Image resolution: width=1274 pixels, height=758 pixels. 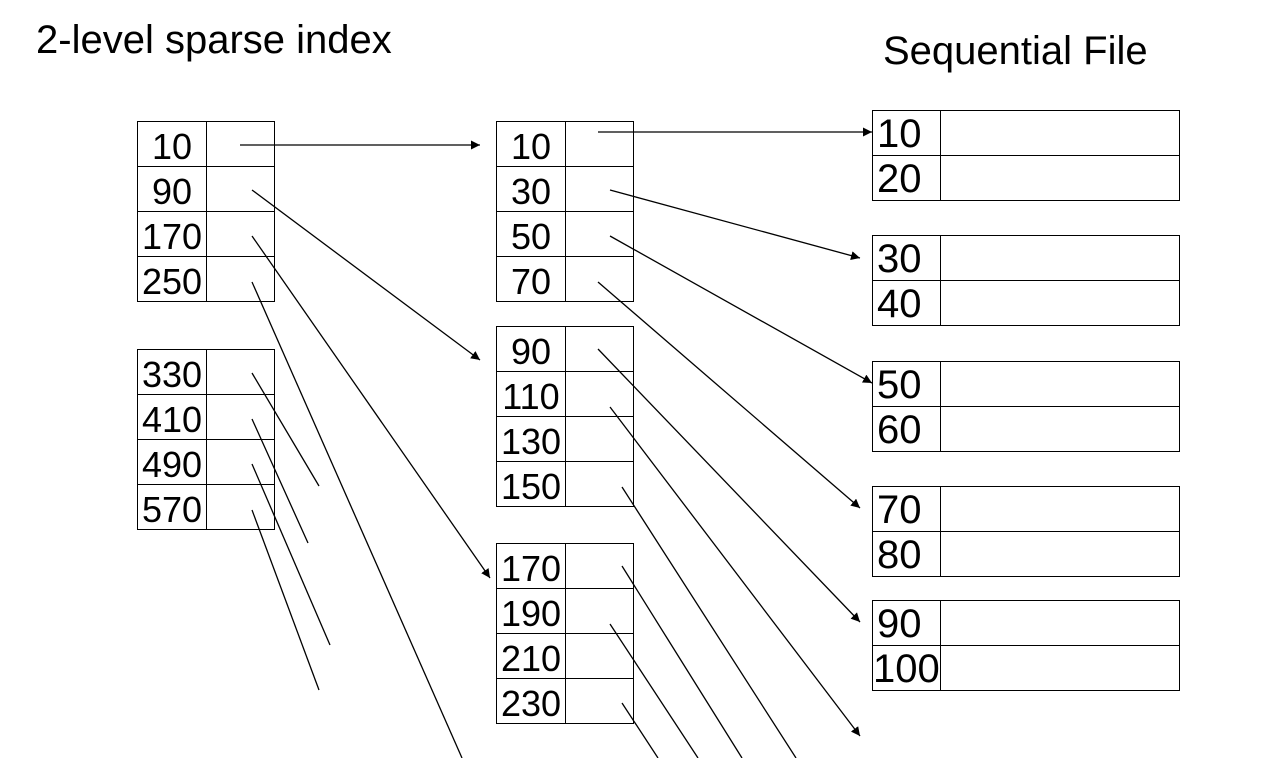 I want to click on index-entry: 50, so click(x=565, y=234).